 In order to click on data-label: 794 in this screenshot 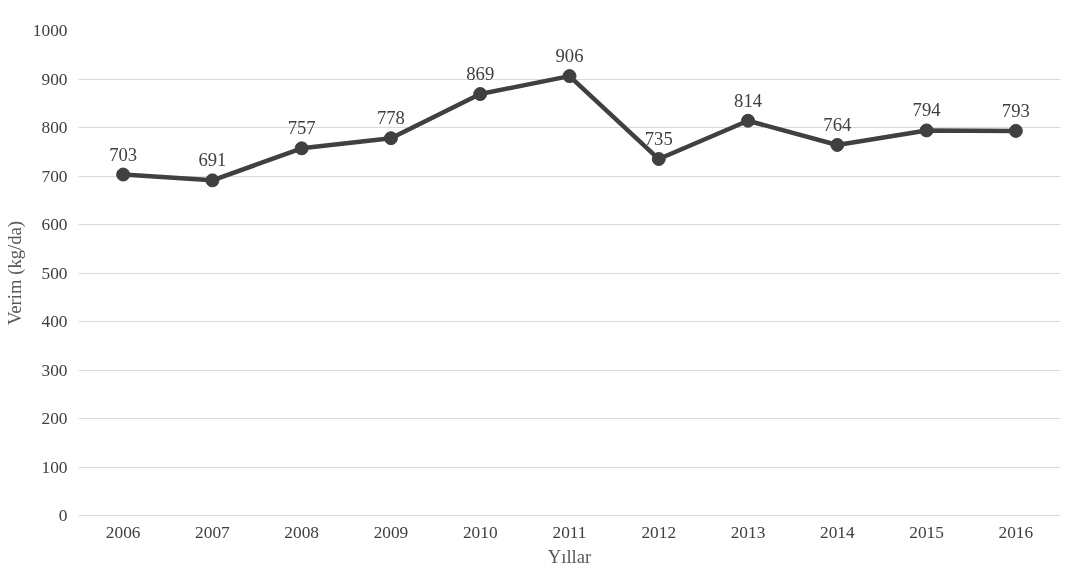, I will do `click(927, 110)`.